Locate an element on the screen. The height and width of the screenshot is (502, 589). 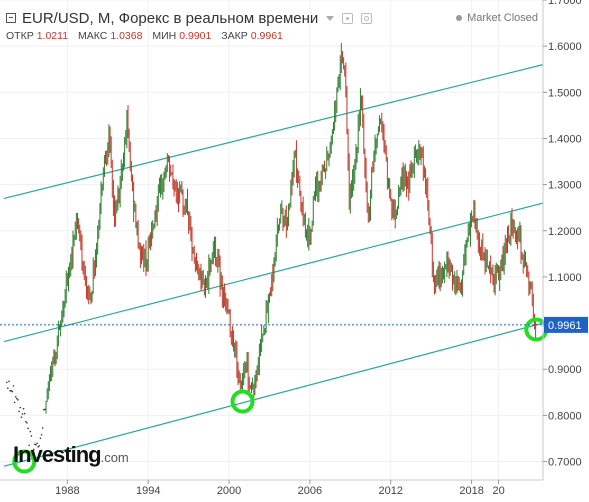
y-tick-label: 0.7000 is located at coordinates (565, 463).